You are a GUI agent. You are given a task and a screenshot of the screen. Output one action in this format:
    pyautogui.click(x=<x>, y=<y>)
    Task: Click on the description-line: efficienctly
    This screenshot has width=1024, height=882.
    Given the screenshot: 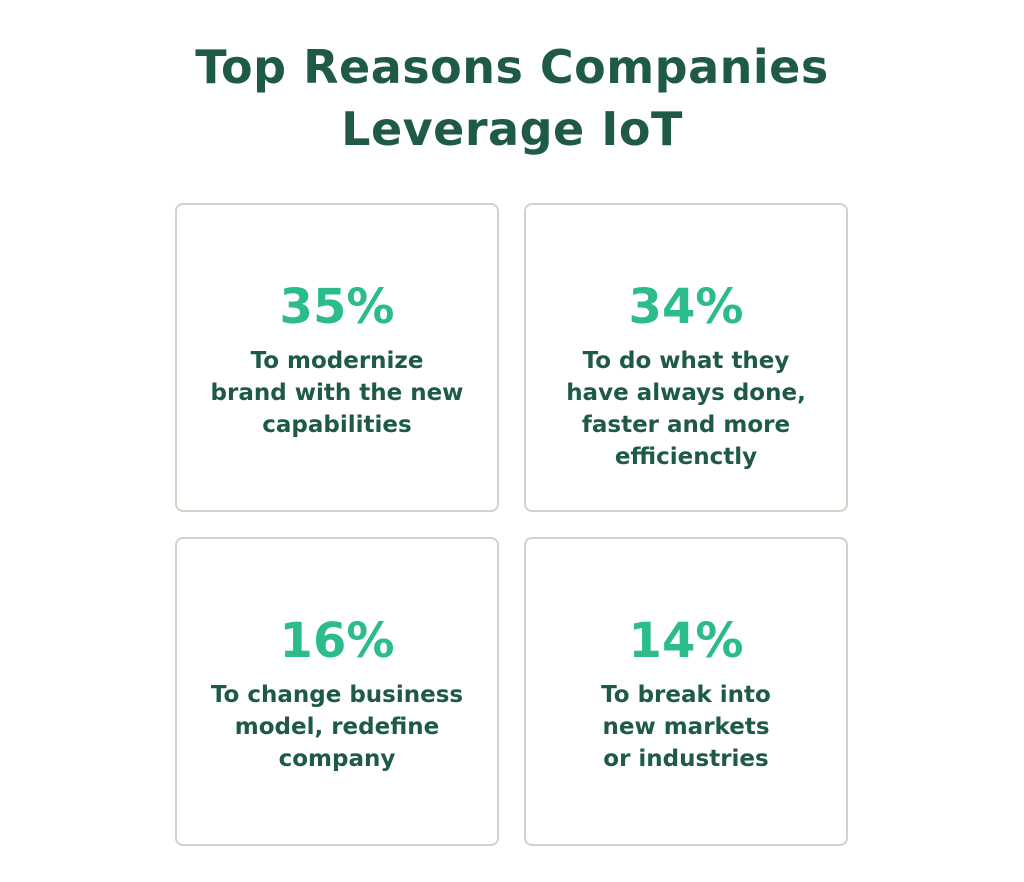 What is the action you would take?
    pyautogui.click(x=686, y=457)
    